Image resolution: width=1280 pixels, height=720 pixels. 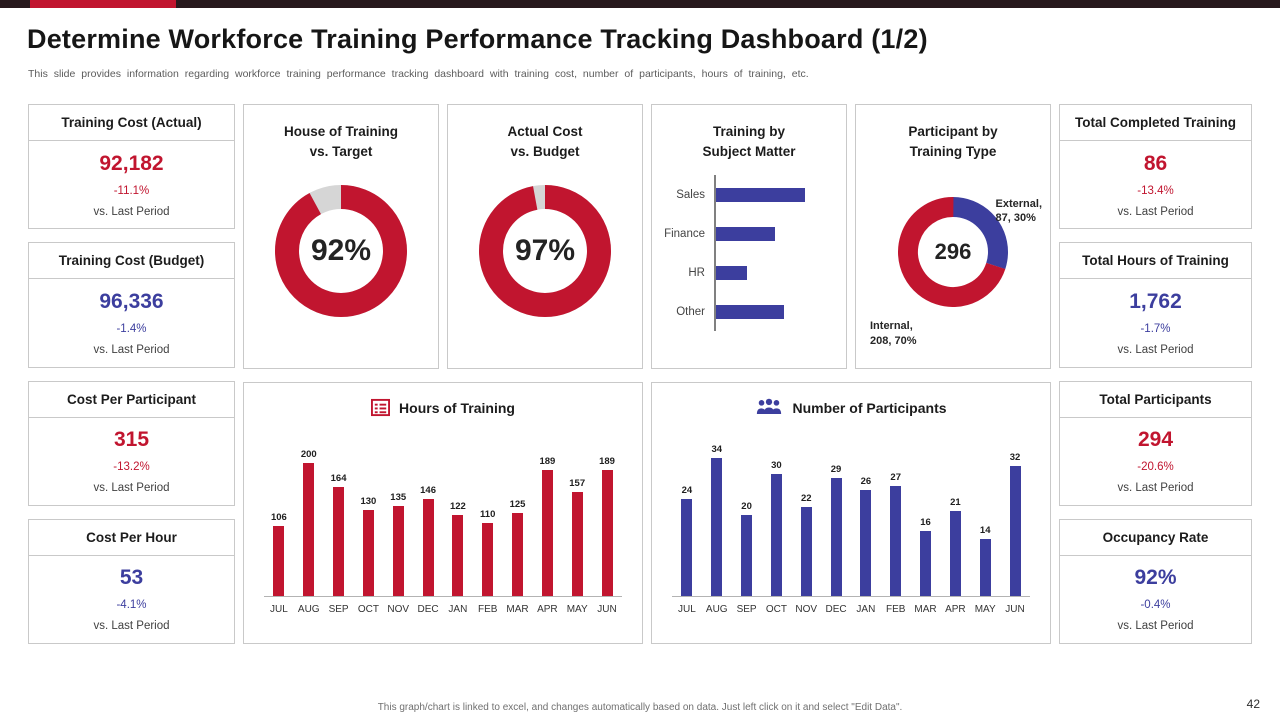 What do you see at coordinates (341, 253) in the screenshot?
I see `donut-ring` at bounding box center [341, 253].